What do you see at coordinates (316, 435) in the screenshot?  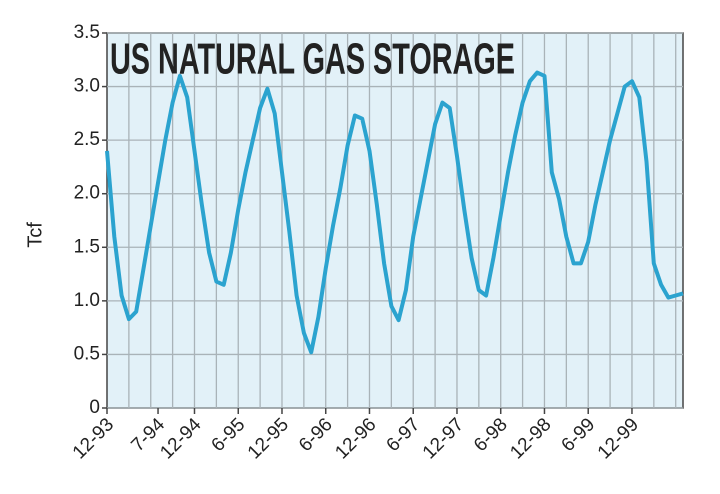 I see `x-tick-label: 6-96` at bounding box center [316, 435].